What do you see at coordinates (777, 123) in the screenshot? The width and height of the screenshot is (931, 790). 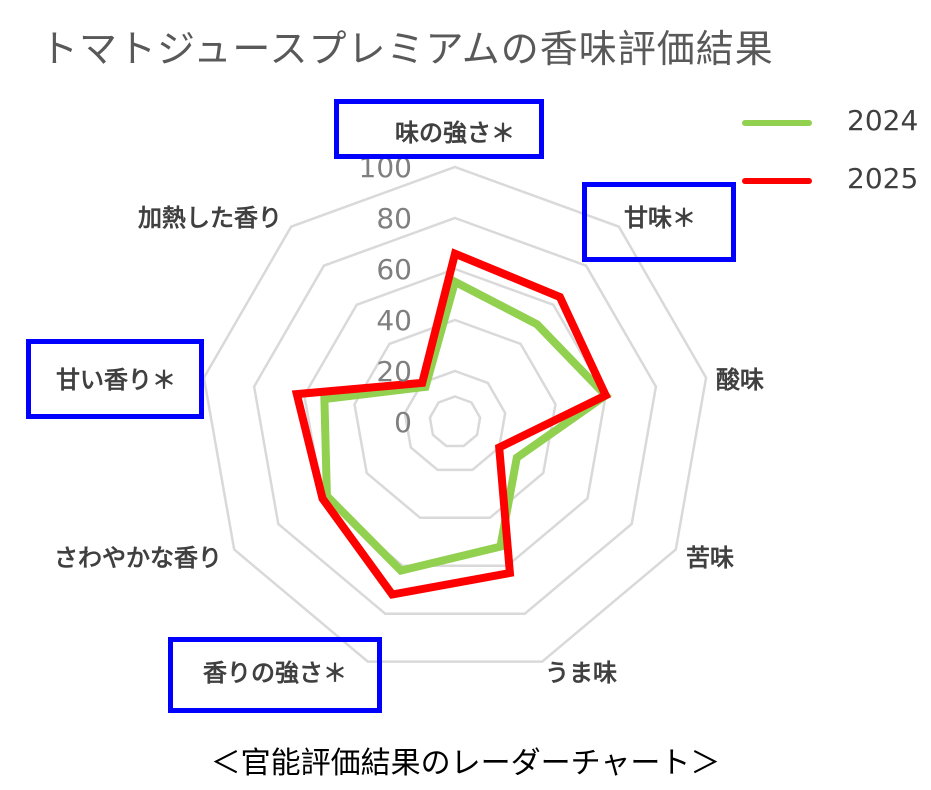 I see `legend-swatch-2024` at bounding box center [777, 123].